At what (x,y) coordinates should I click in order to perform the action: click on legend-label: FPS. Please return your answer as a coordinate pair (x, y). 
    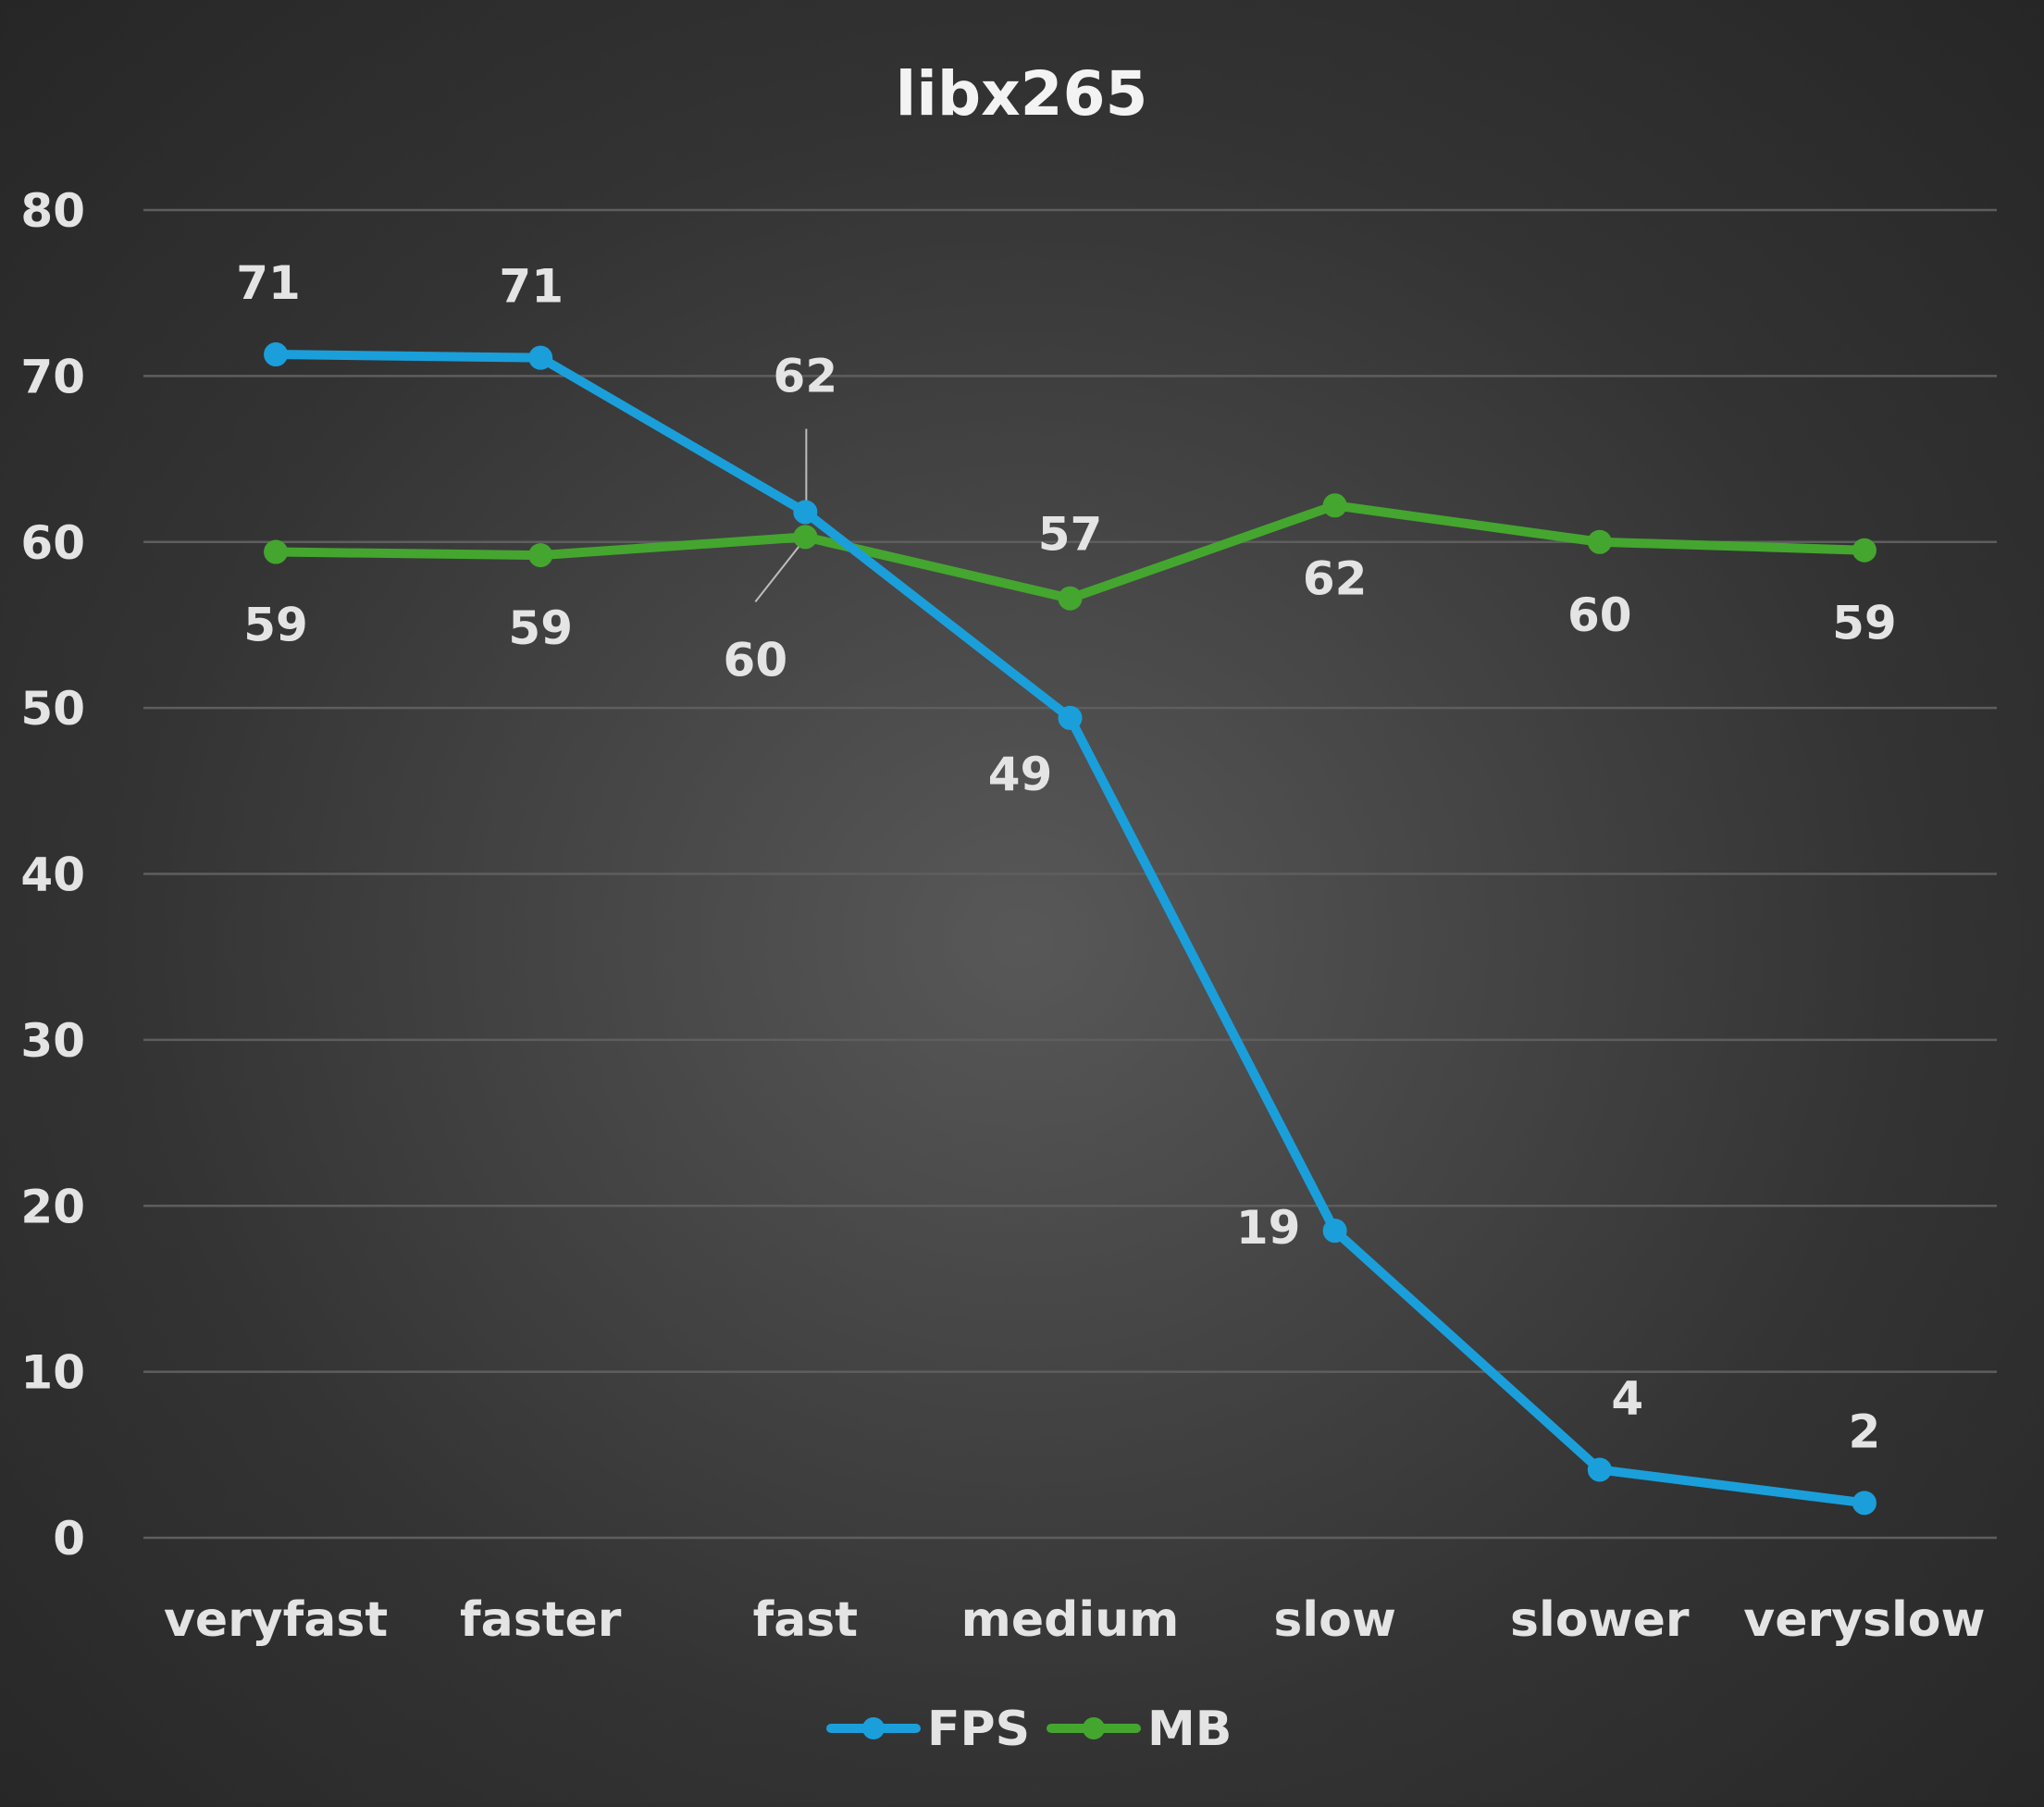
    Looking at the image, I should click on (978, 1730).